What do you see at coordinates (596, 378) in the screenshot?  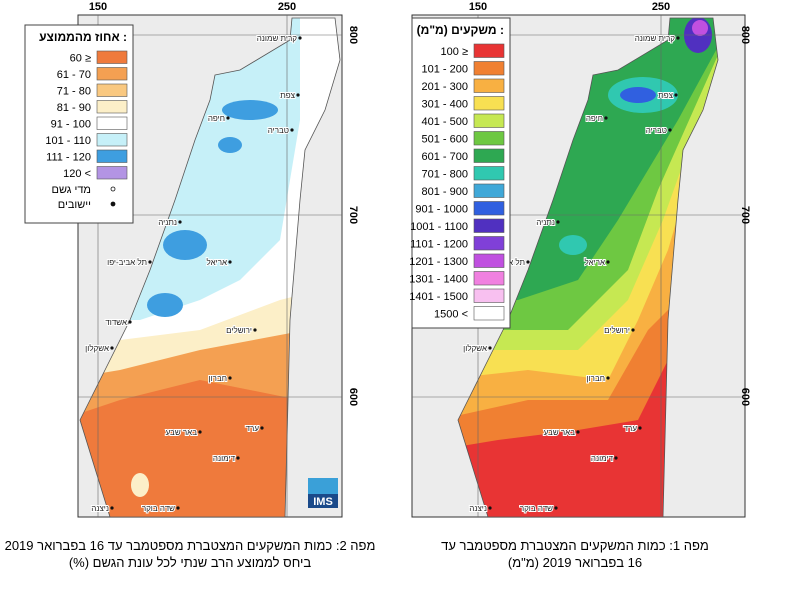 I see `place-label: חברון` at bounding box center [596, 378].